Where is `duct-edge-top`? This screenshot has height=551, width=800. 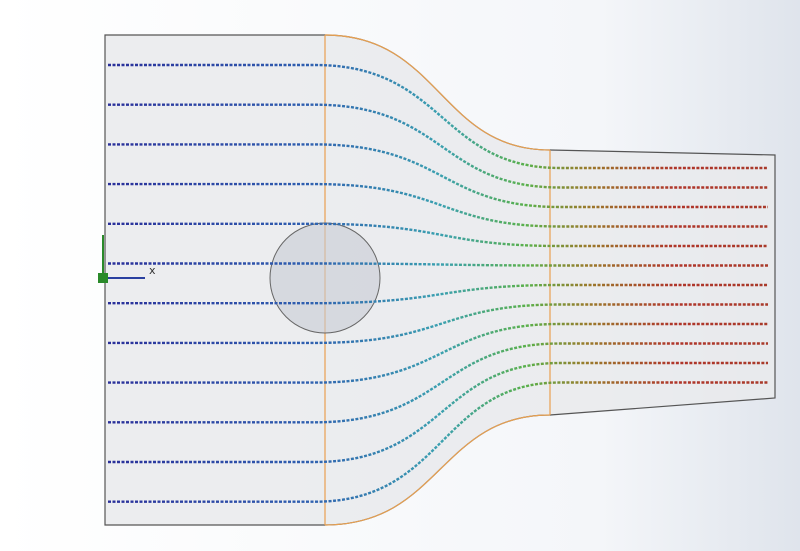 duct-edge-top is located at coordinates (437, 92).